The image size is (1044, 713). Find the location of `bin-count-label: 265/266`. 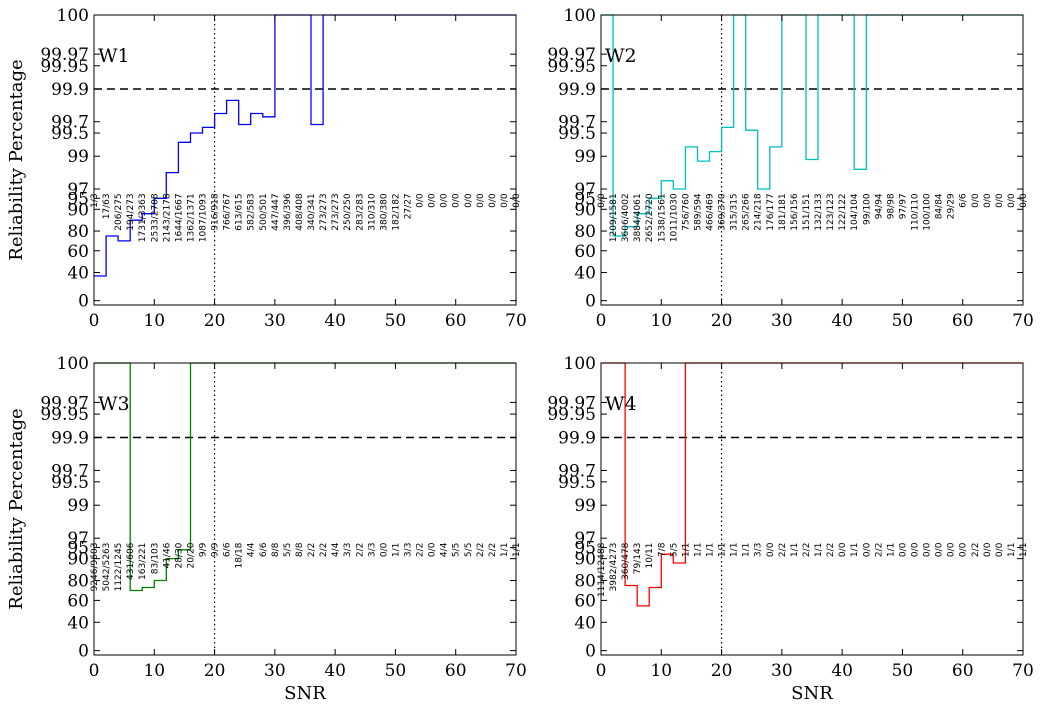

bin-count-label: 265/266 is located at coordinates (747, 212).